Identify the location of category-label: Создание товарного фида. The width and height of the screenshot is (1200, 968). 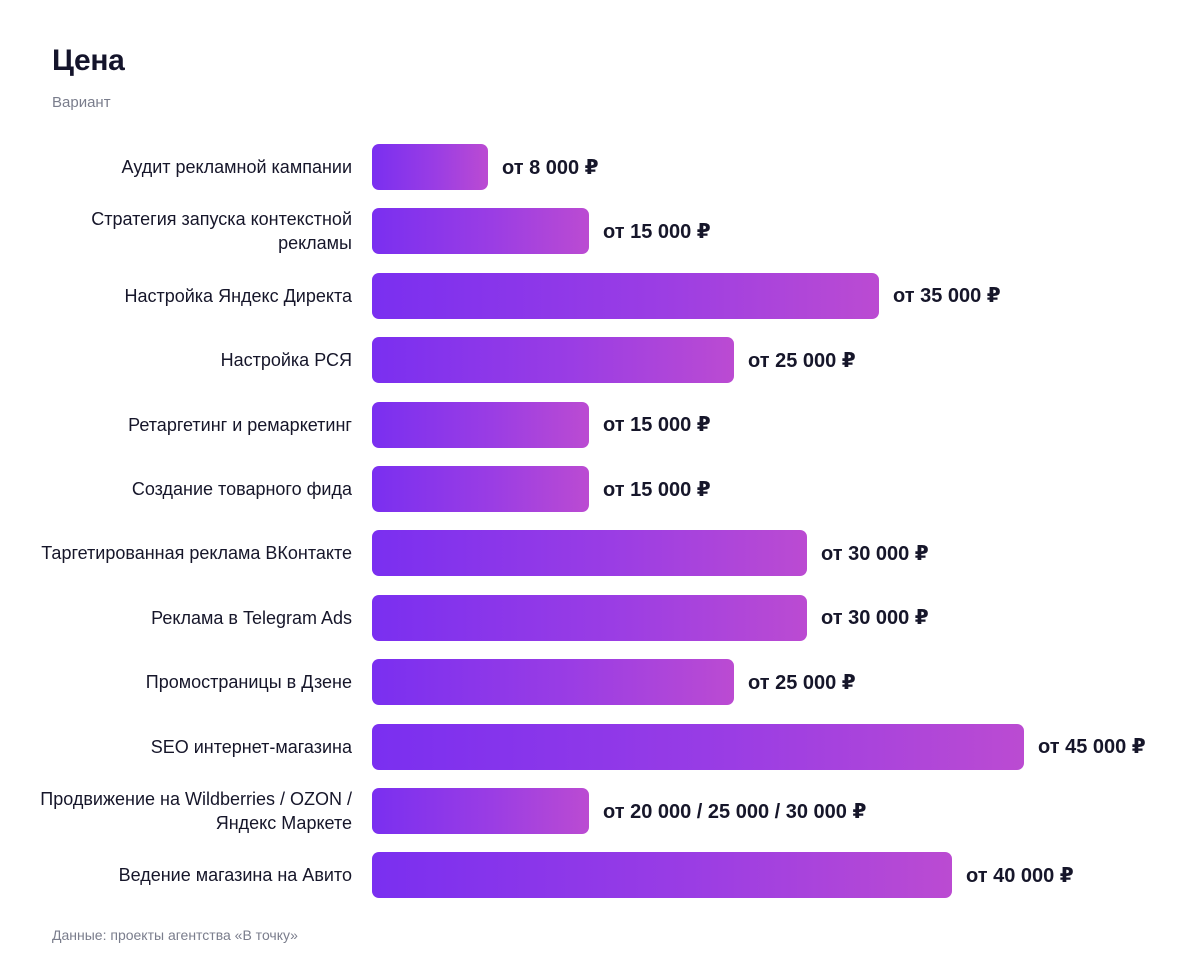
(241, 489).